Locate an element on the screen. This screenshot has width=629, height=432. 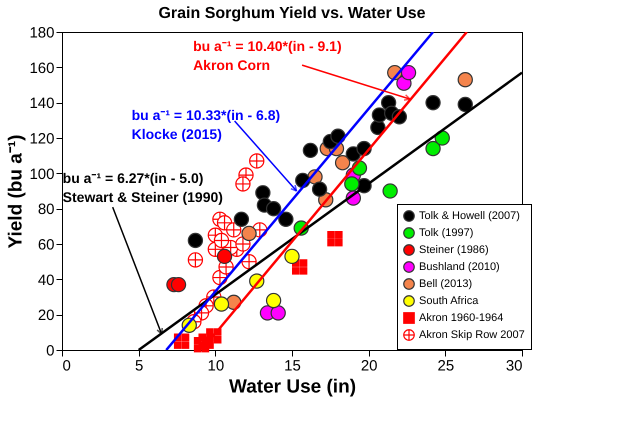
legend-label: Bell (2013) is located at coordinates (445, 284).